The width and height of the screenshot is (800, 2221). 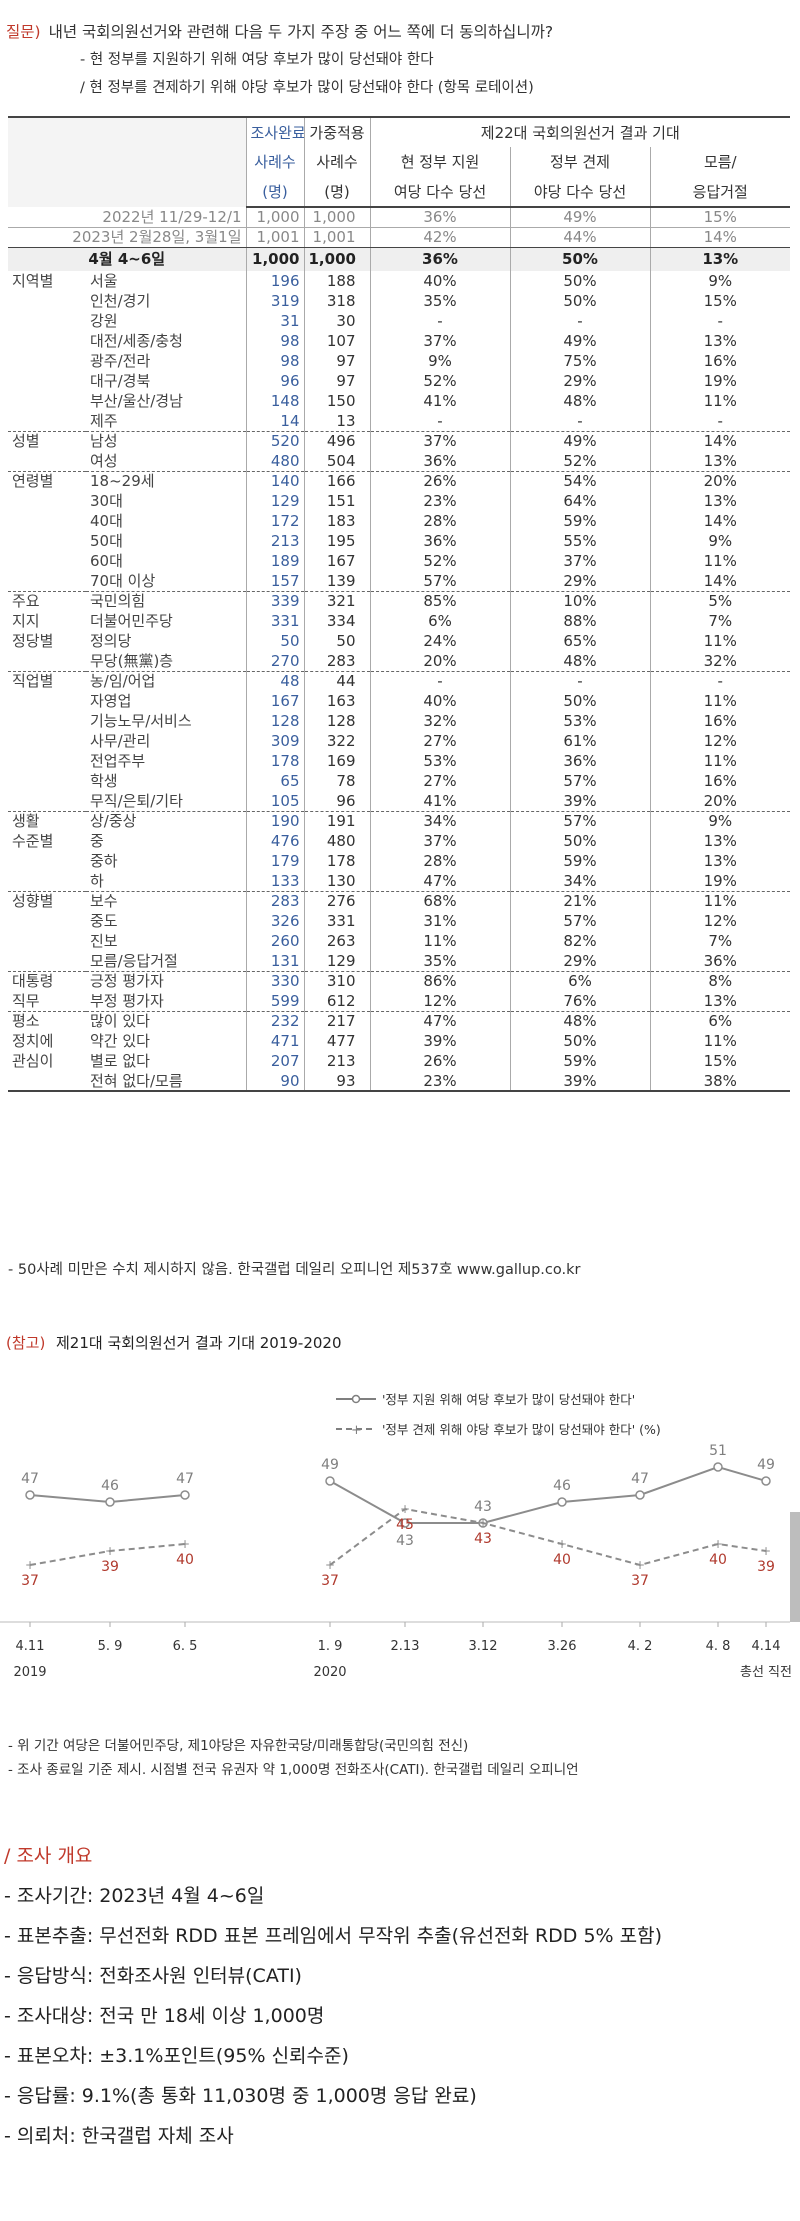 I want to click on subgroup-label: 학생, so click(x=104, y=781).